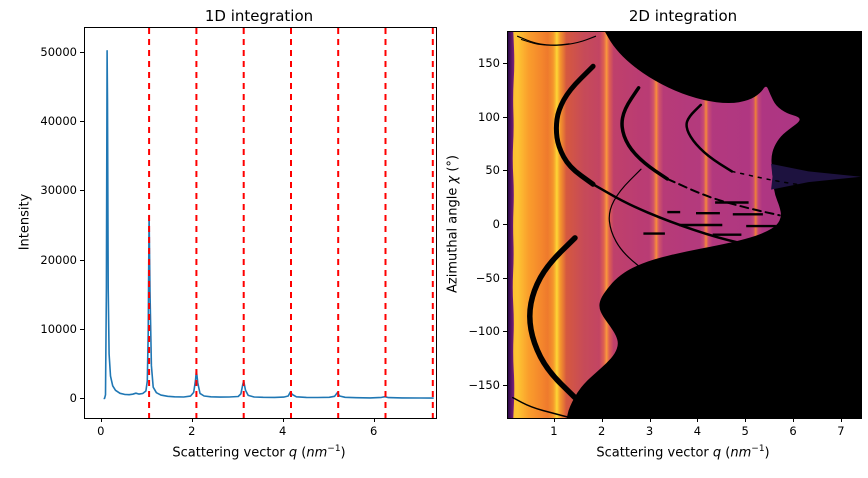  I want to click on plot2d-xtick-1-mark, so click(602, 420).